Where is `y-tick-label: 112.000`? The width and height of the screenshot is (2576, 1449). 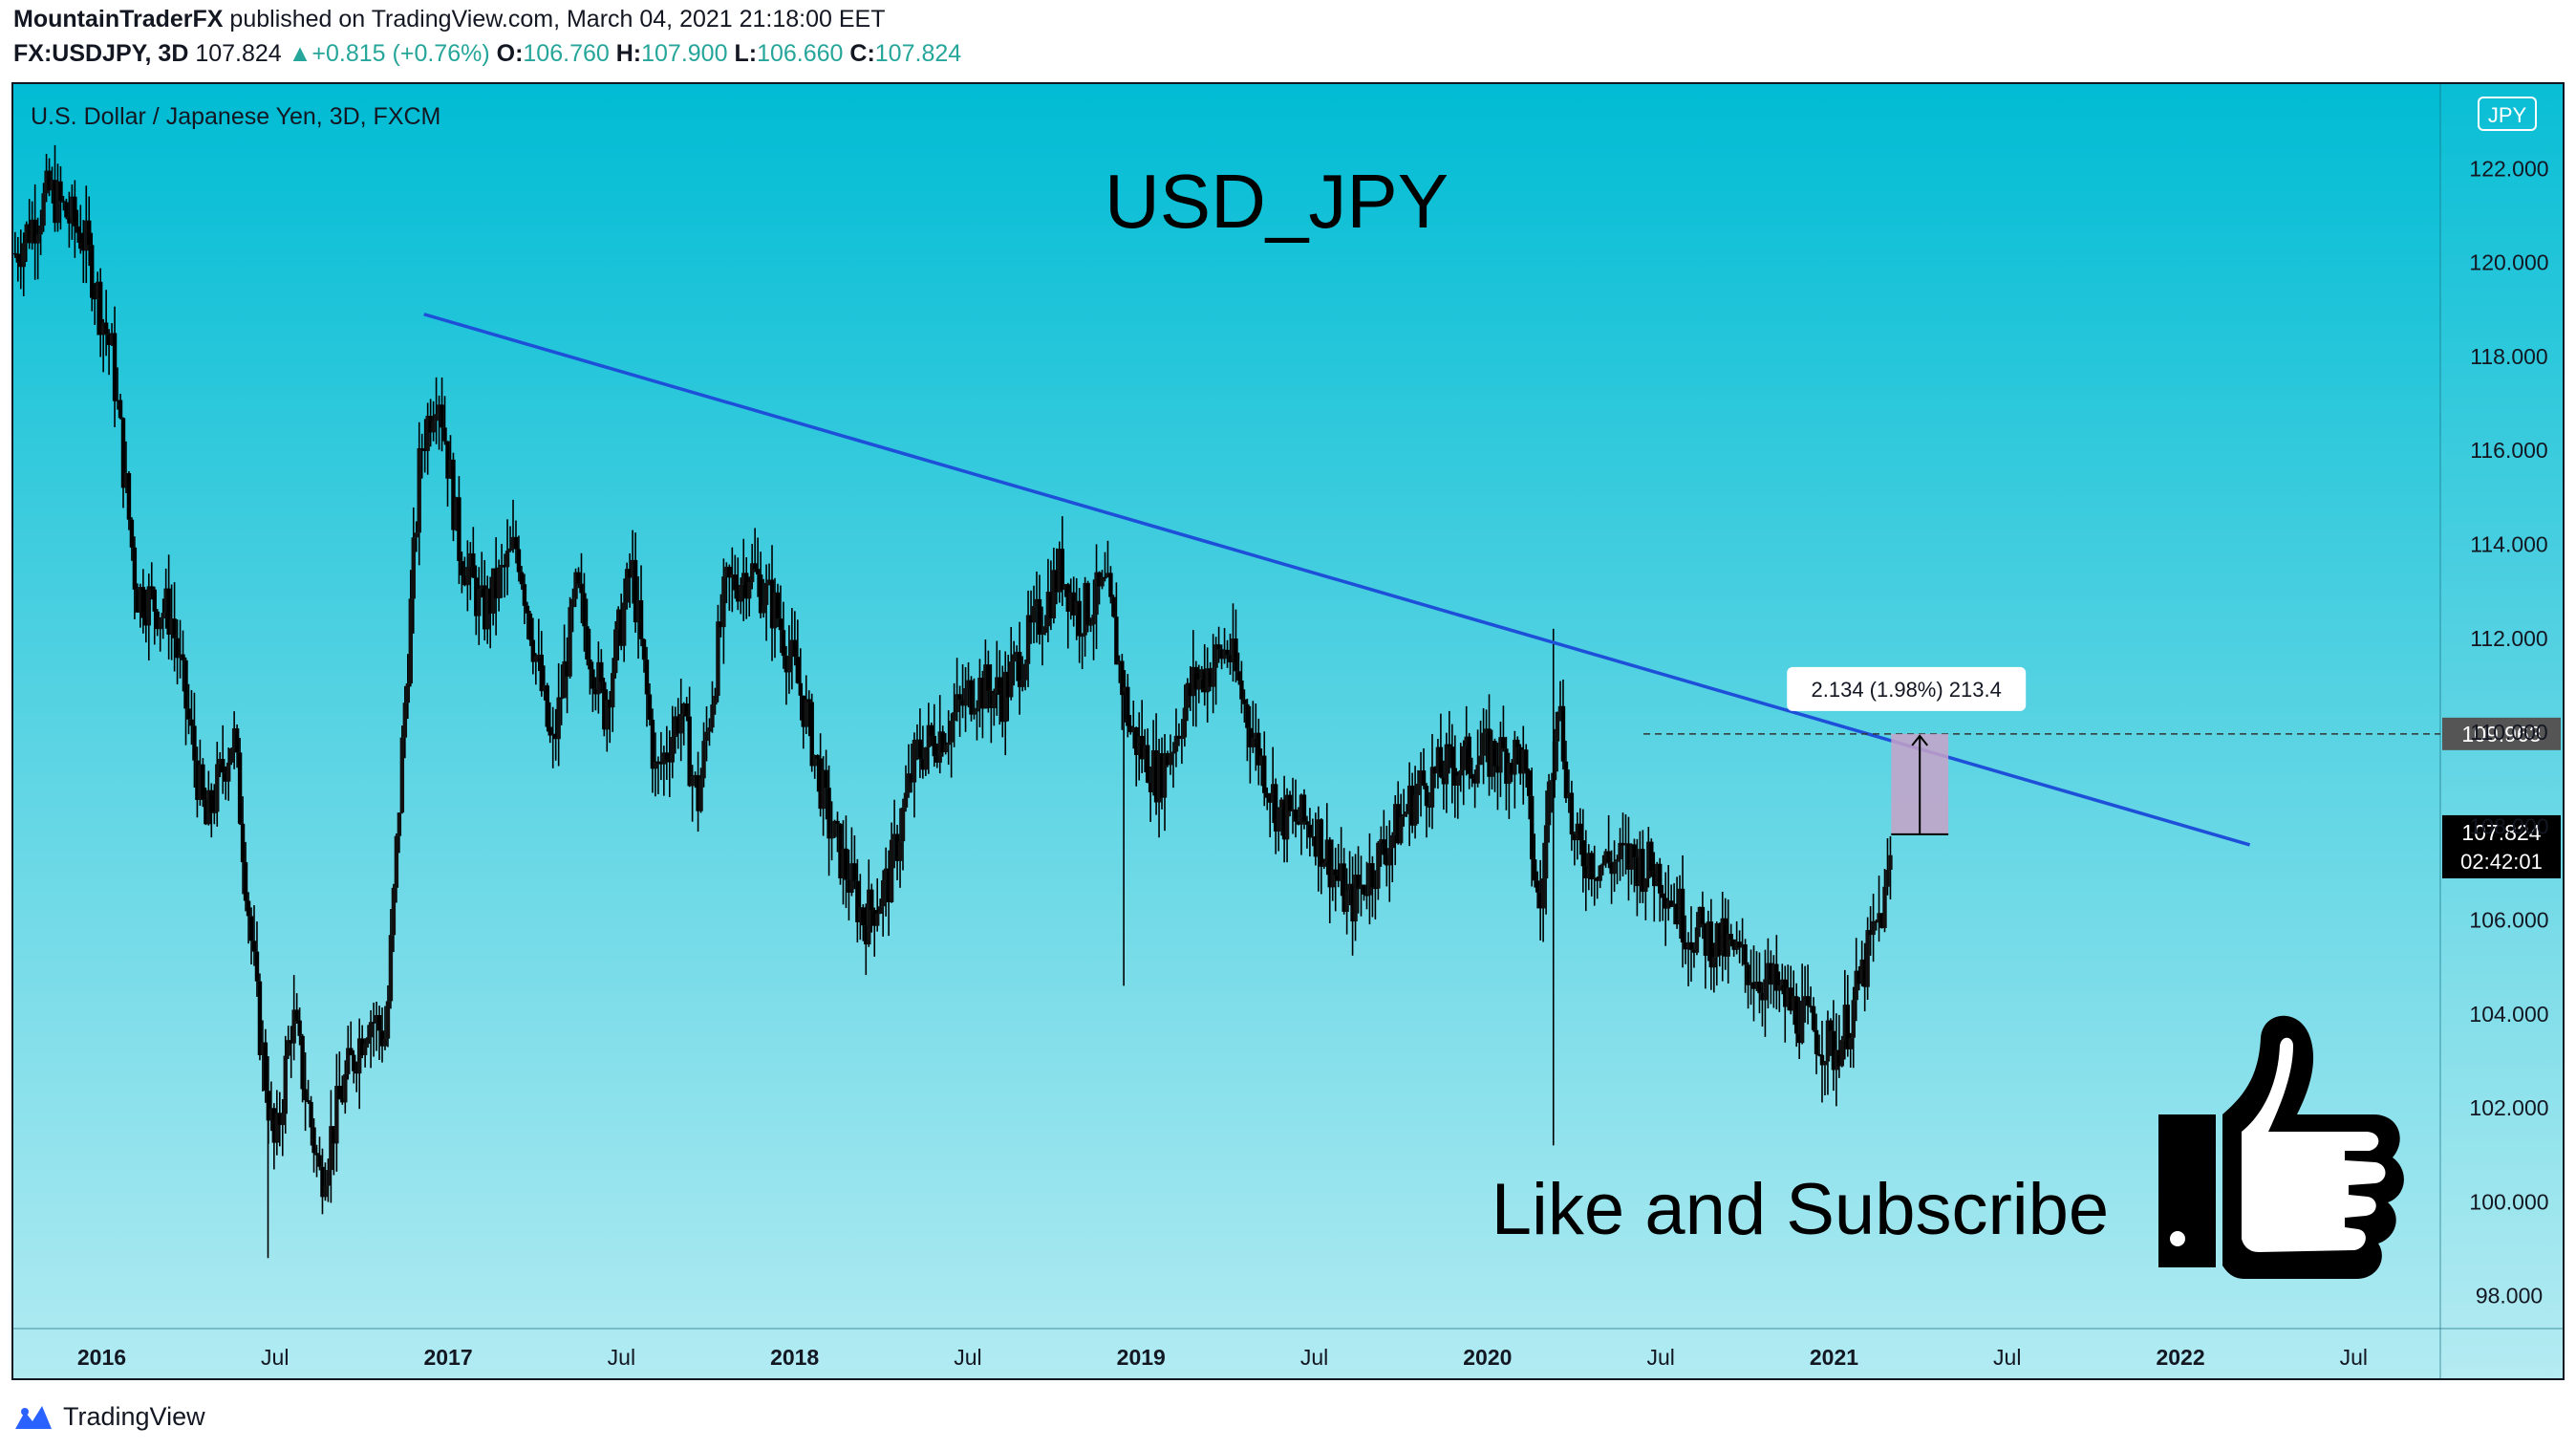
y-tick-label: 112.000 is located at coordinates (2508, 638).